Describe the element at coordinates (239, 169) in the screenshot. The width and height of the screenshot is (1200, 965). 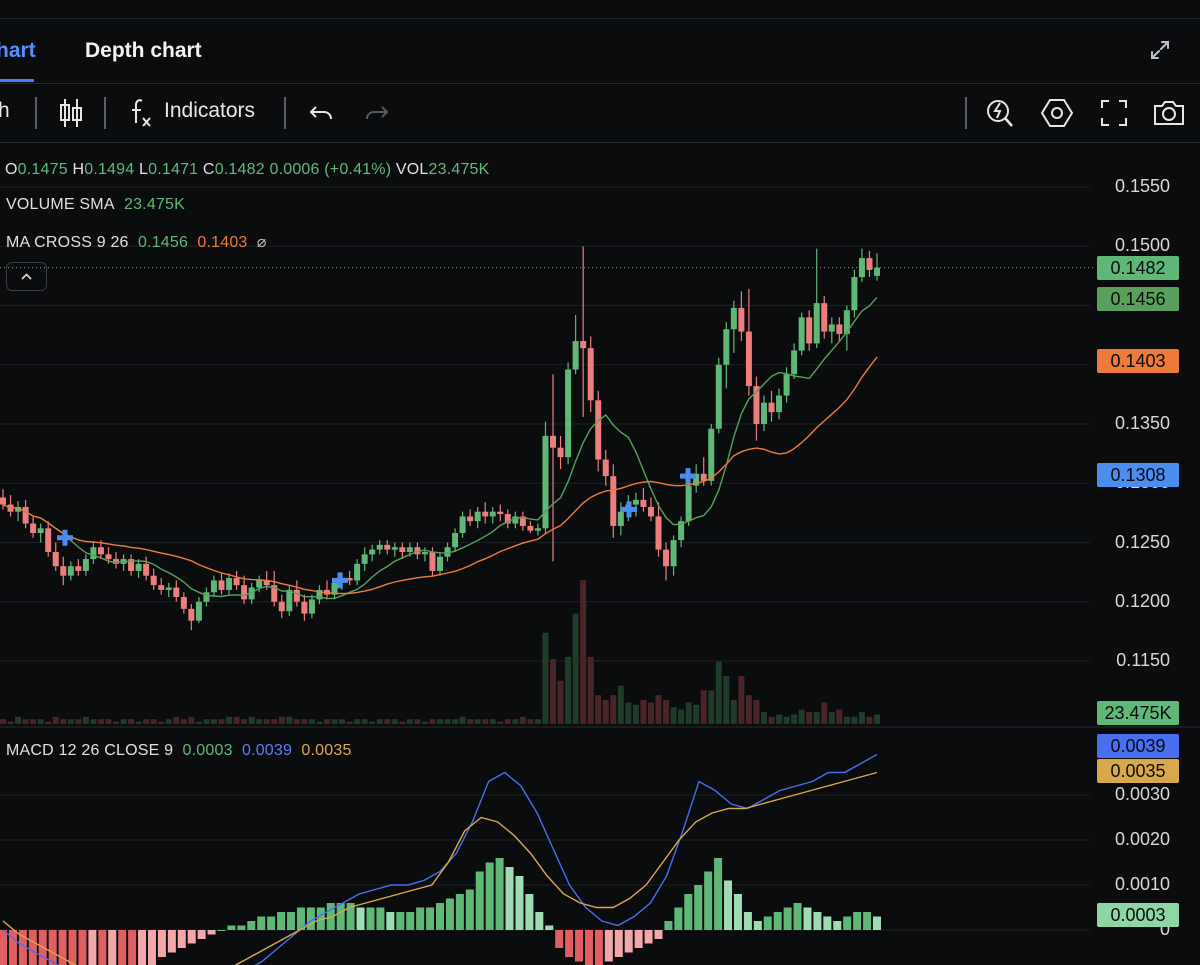
I see `close-value: 0.1482` at that location.